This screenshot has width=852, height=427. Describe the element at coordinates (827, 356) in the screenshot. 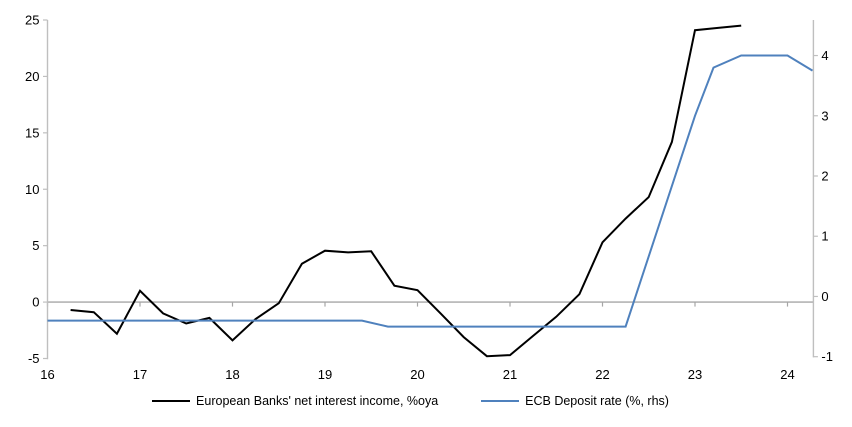

I see `right-axis-label: -1` at that location.